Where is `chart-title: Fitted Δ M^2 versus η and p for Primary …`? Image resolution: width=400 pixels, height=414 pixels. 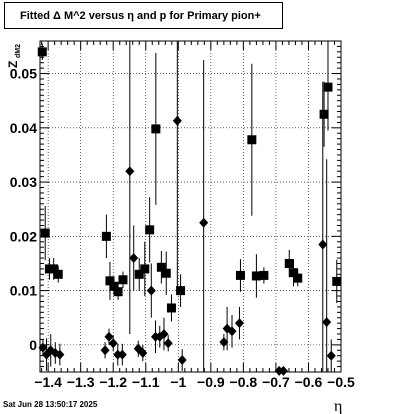 chart-title: Fitted Δ M^2 versus η and p for Primary … is located at coordinates (140, 15).